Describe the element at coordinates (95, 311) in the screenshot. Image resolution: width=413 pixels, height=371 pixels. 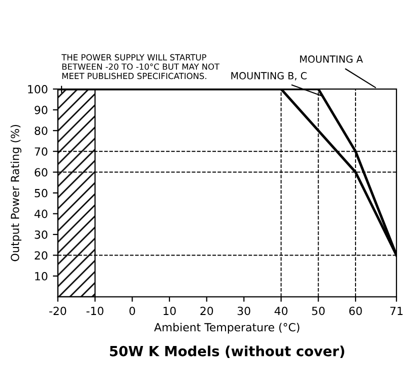
I see `x-tick-label: -10` at that location.